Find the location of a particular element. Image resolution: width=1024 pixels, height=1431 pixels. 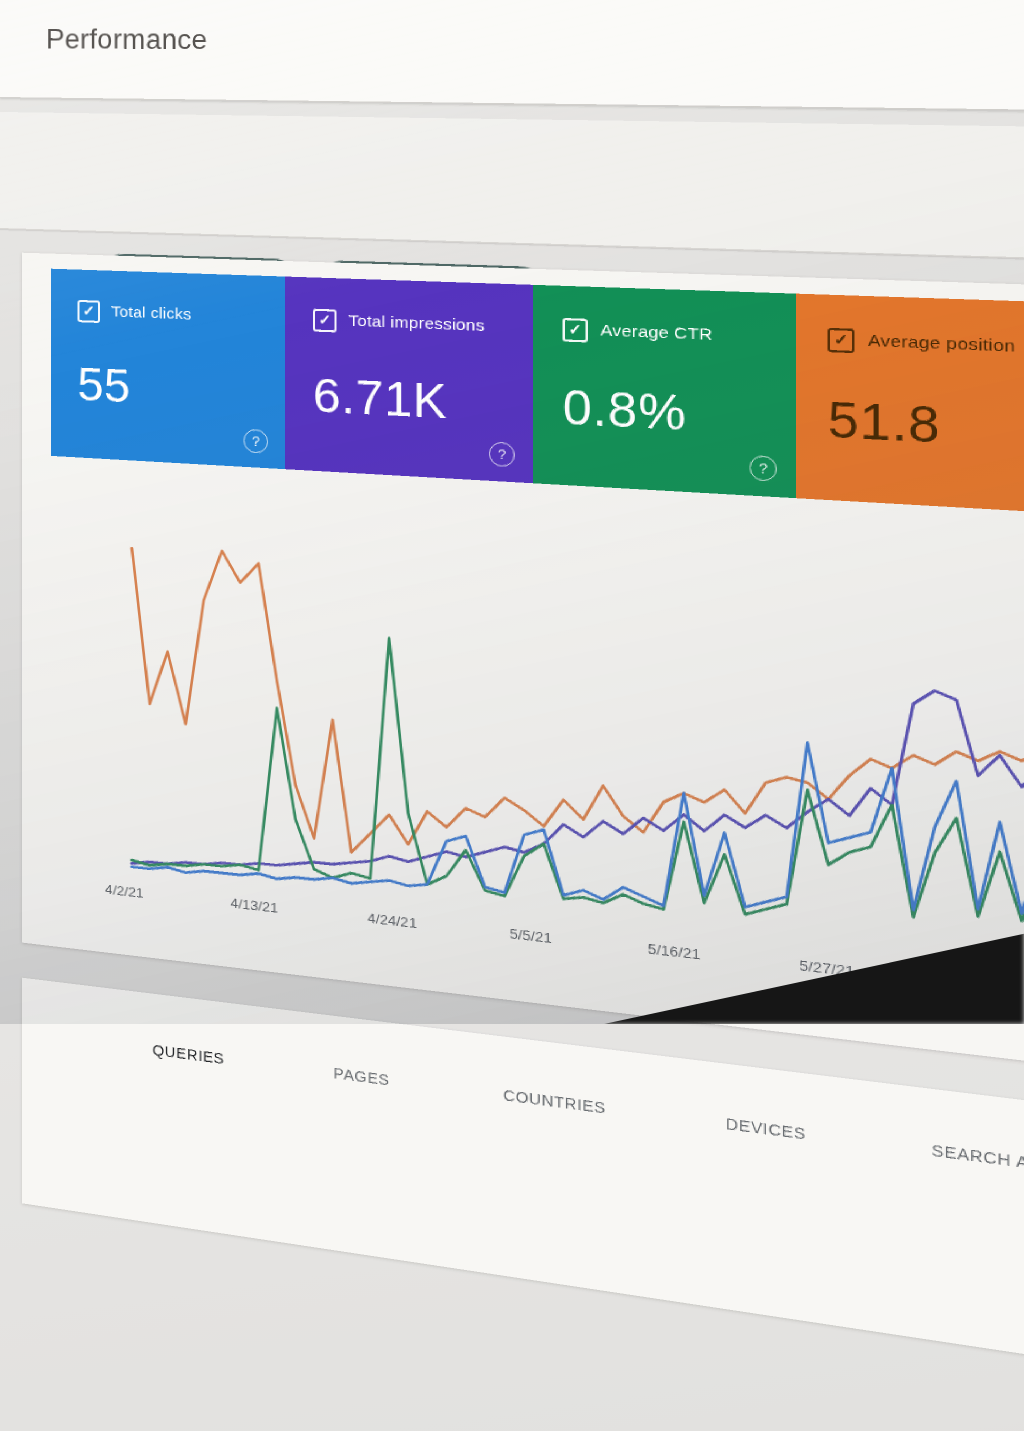

x-tick-label: 5/16/21 is located at coordinates (674, 951).